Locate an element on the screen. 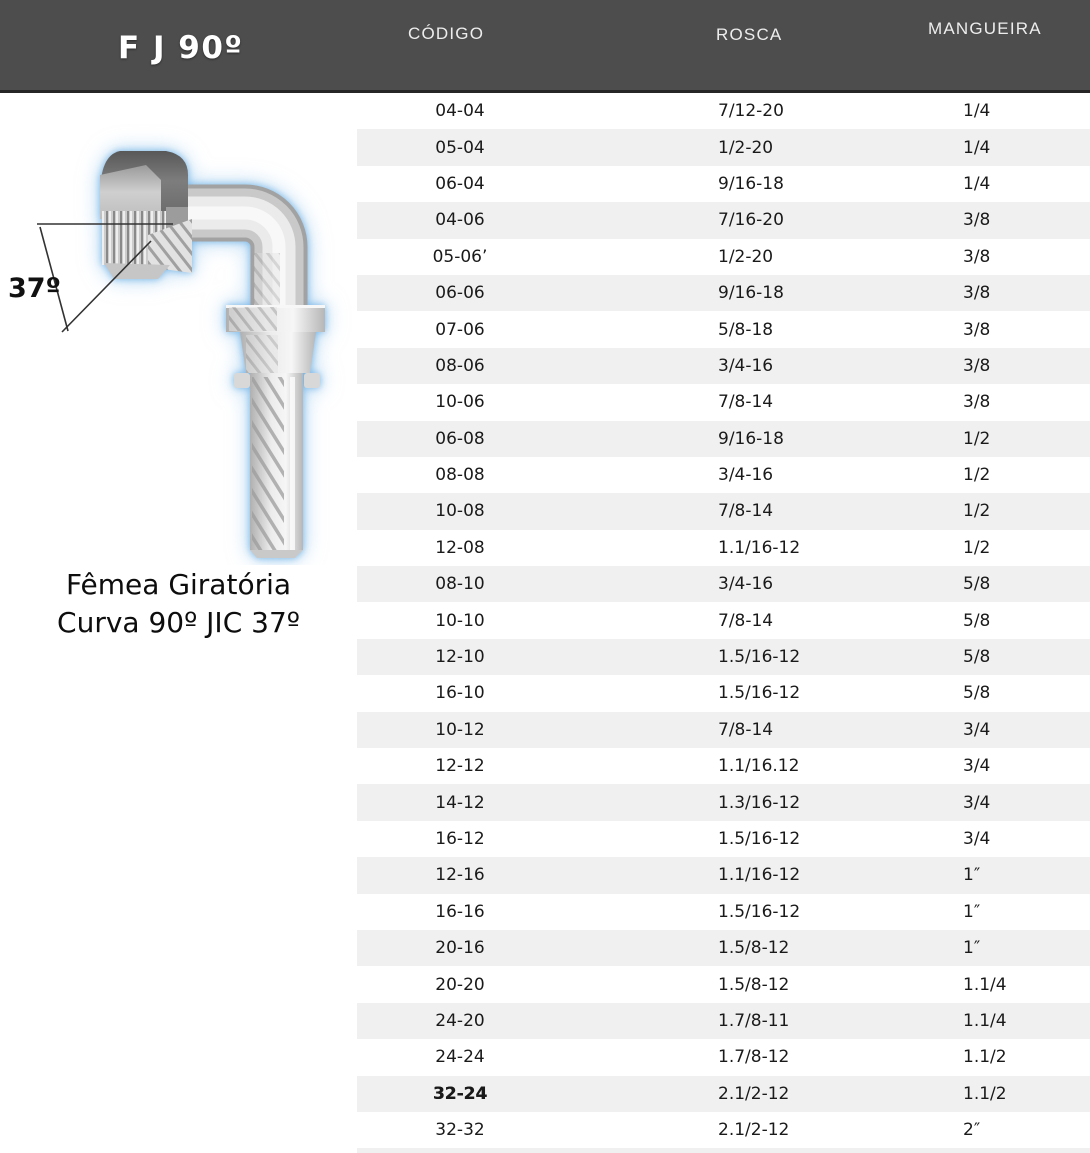 This screenshot has height=1153, width=1090. rosca-cell: 1.7/8-11 is located at coordinates (754, 1020).